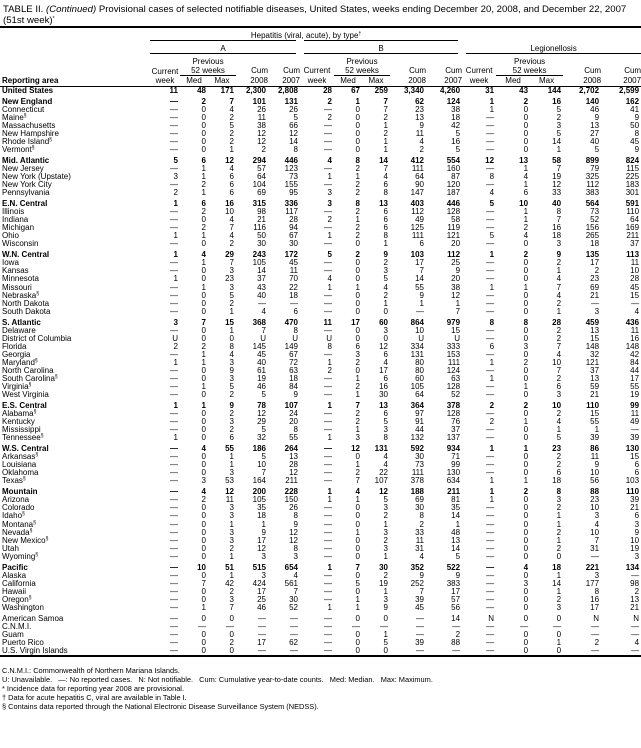  Describe the element at coordinates (28, 371) in the screenshot. I see `area-name: North Carolina` at that location.